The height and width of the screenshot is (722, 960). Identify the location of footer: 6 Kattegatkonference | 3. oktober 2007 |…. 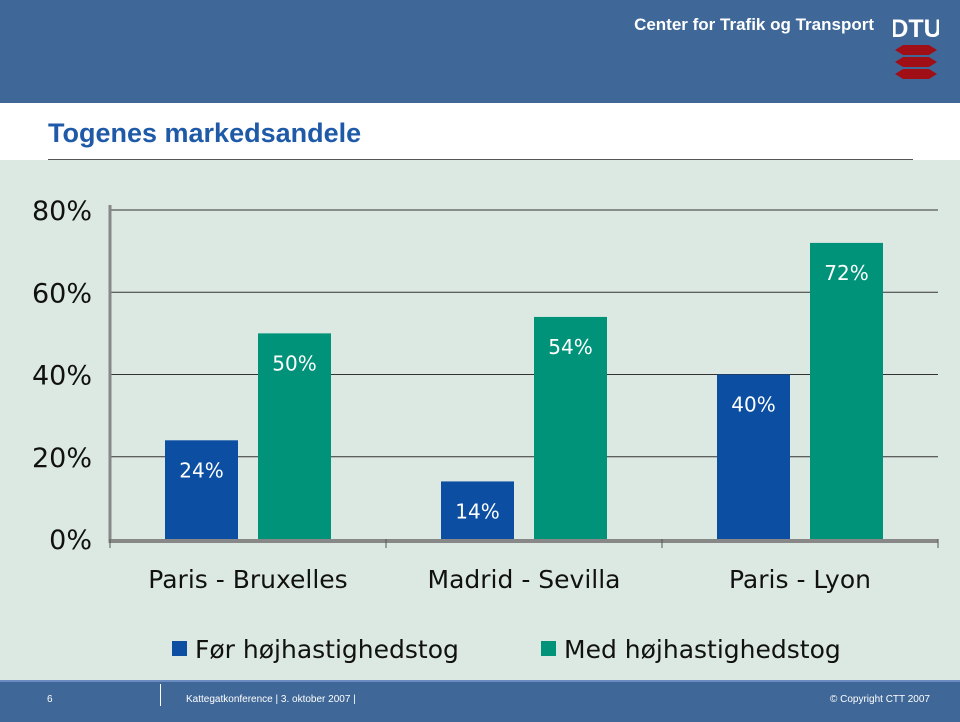
(480, 701).